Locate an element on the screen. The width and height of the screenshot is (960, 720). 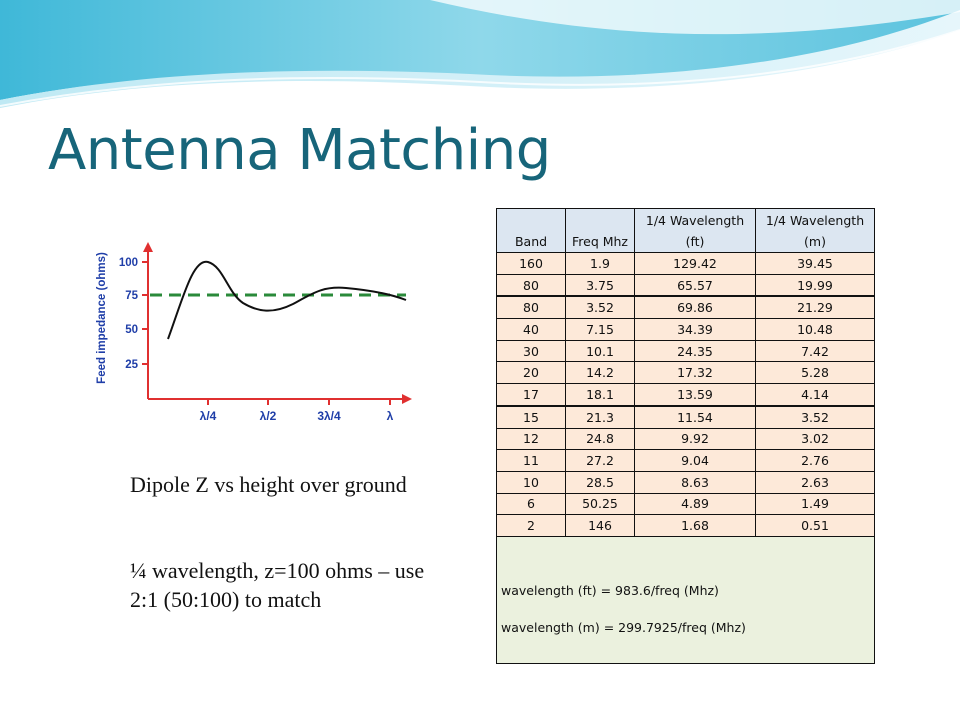
header-quarter-wave-ft: 1/4 Wavelength (ft) is located at coordinates (695, 230).